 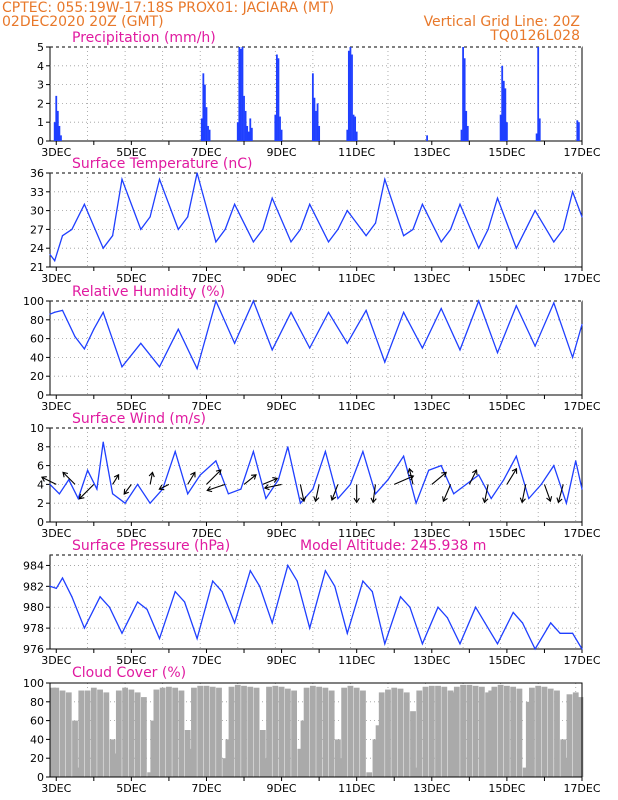 What do you see at coordinates (316, 473) in the screenshot?
I see `wind-series-line` at bounding box center [316, 473].